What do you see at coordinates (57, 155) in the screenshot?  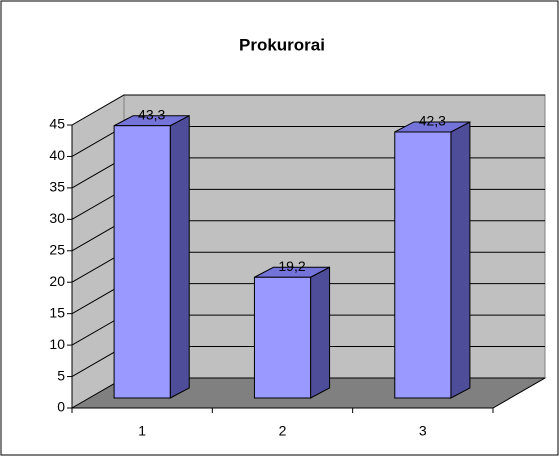 I see `y-tick-label: 40` at bounding box center [57, 155].